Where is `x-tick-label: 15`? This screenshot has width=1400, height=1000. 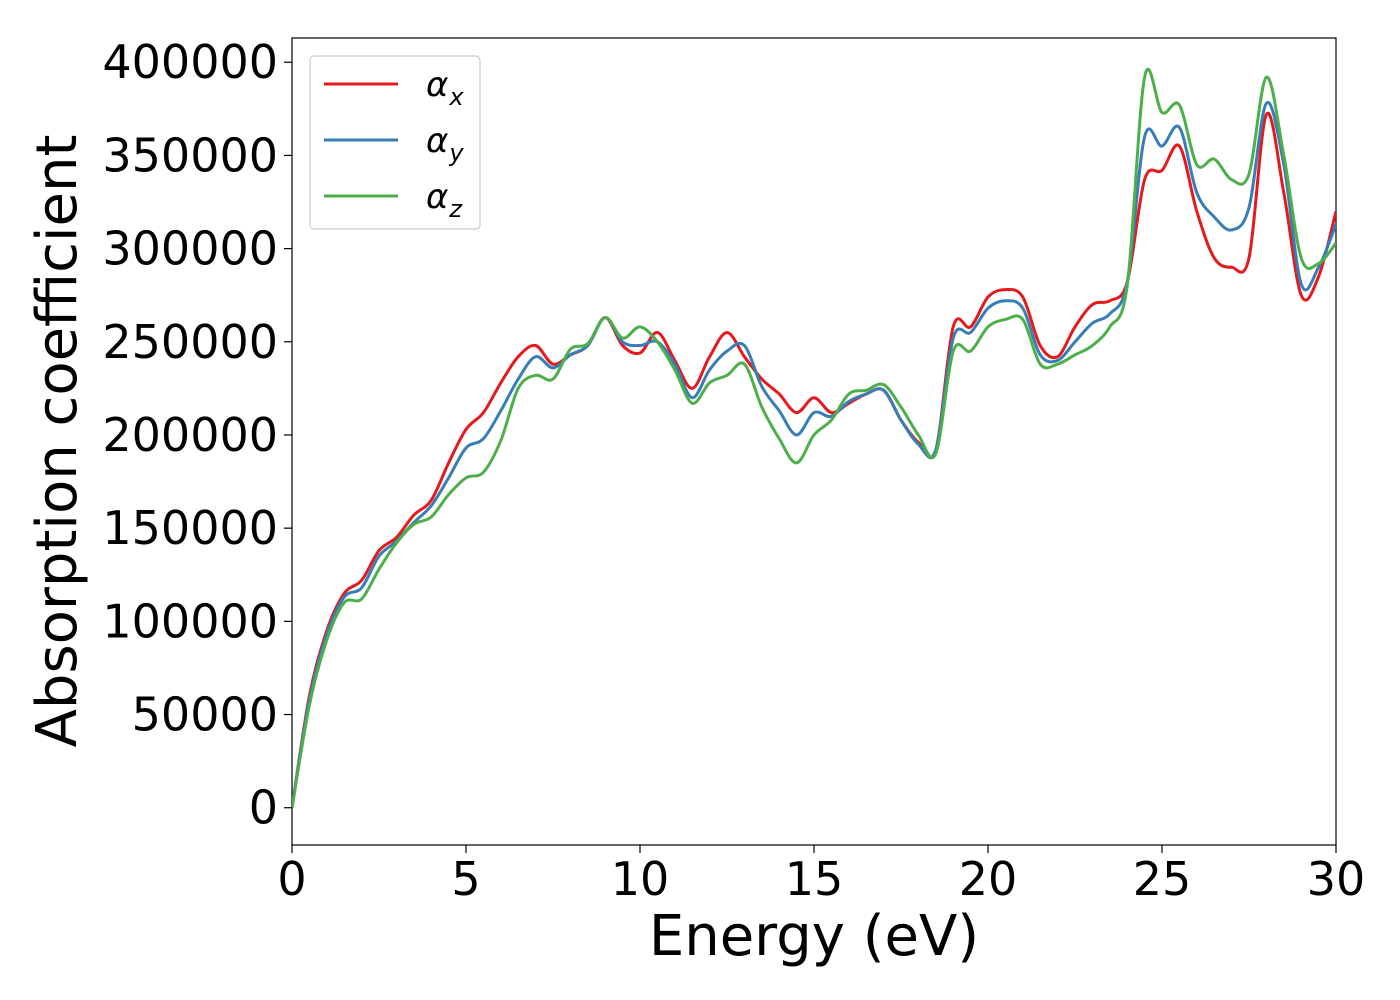
x-tick-label: 15 is located at coordinates (814, 879).